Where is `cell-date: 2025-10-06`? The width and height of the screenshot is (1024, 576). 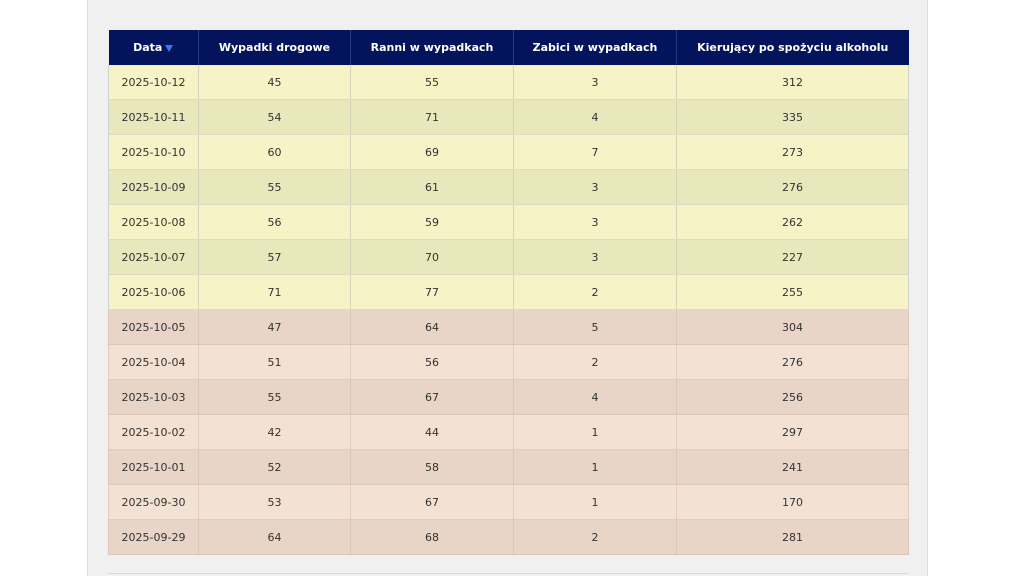
cell-date: 2025-10-06 is located at coordinates (153, 292).